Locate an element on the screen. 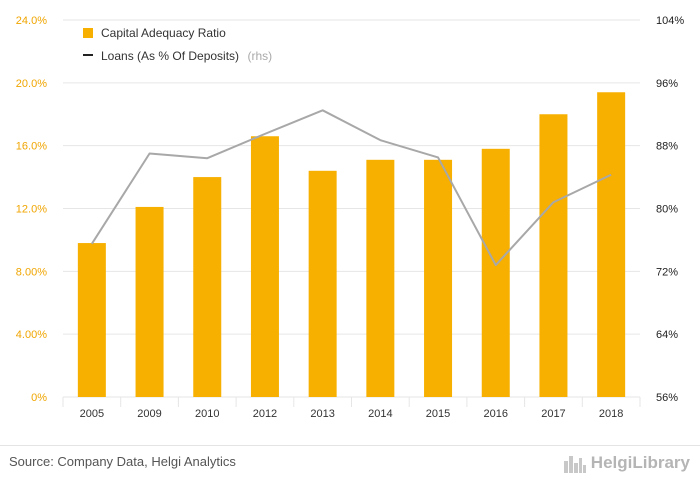  legend-swatch-bar is located at coordinates (88, 33).